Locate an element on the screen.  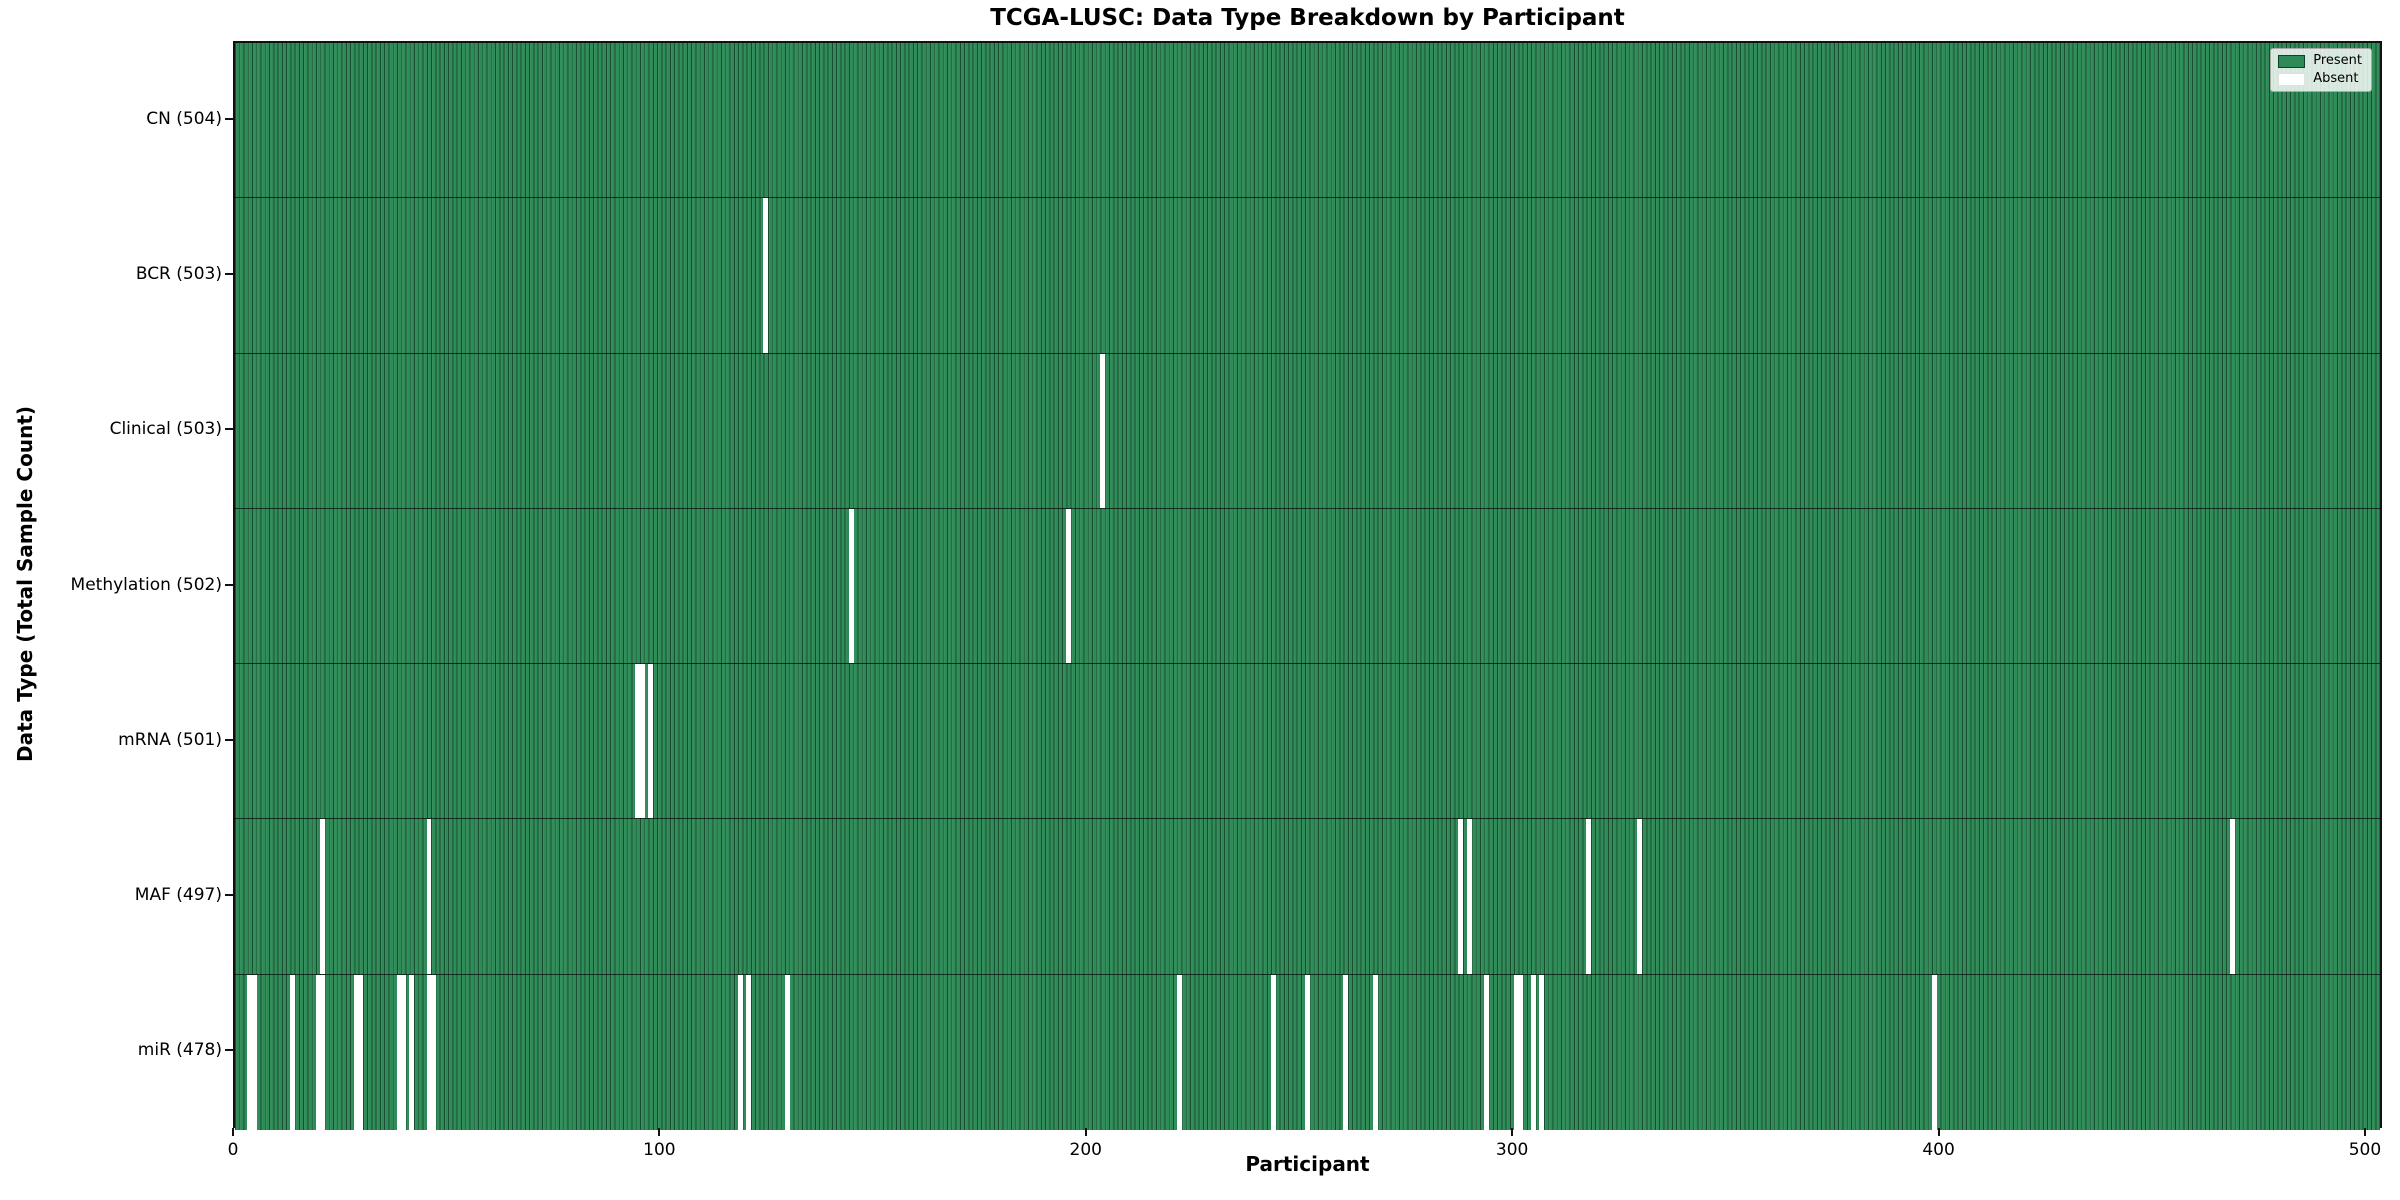
present-swatch-icon is located at coordinates (2292, 61).